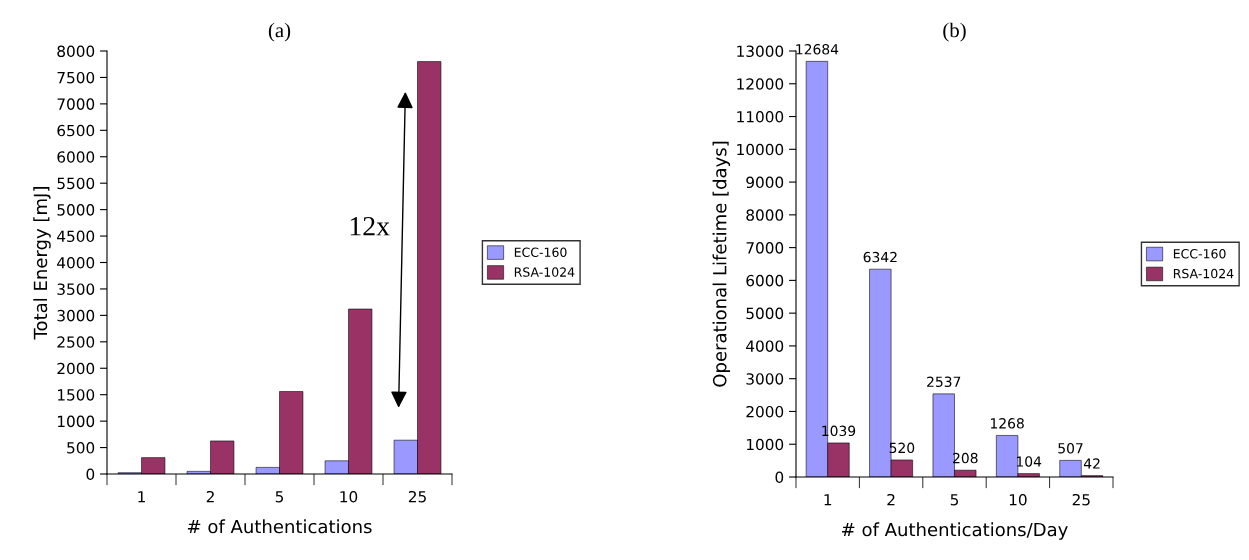 Image resolution: width=1249 pixels, height=560 pixels. Describe the element at coordinates (76, 77) in the screenshot. I see `y-tick-label: 7500` at that location.